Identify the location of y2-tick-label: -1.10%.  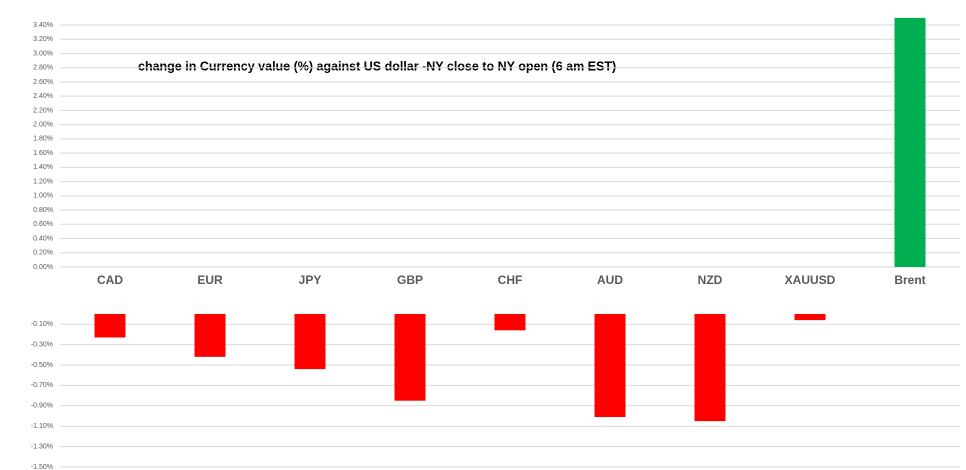
(42, 426).